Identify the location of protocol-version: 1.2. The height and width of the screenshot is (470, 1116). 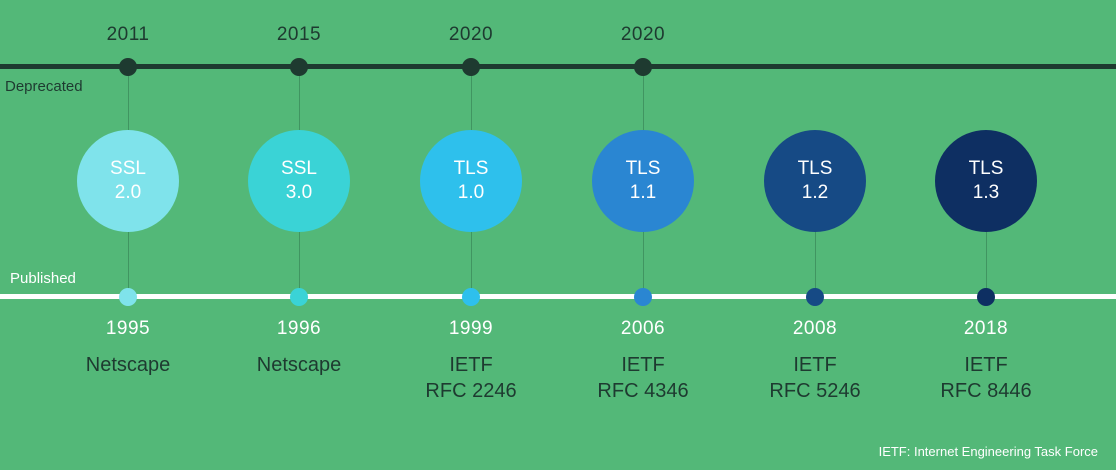
(815, 192).